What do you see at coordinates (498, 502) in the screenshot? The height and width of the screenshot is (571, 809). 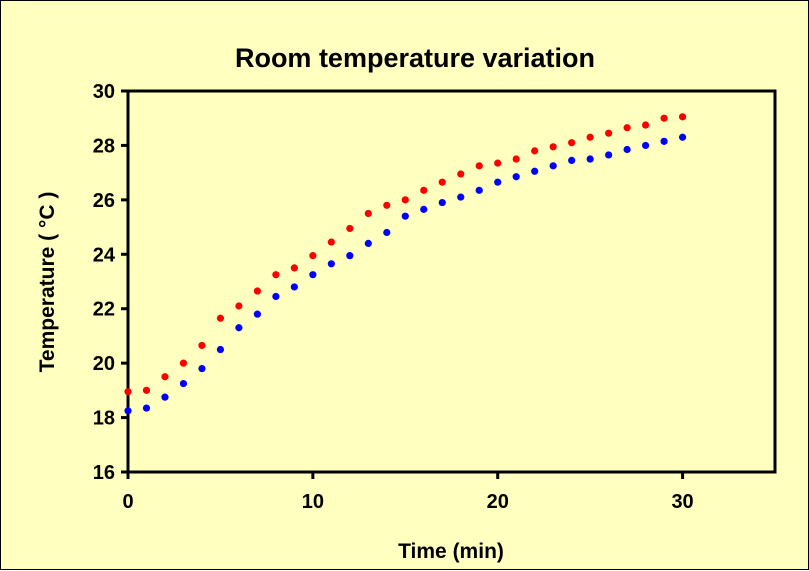 I see `x-tick-label: 20` at bounding box center [498, 502].